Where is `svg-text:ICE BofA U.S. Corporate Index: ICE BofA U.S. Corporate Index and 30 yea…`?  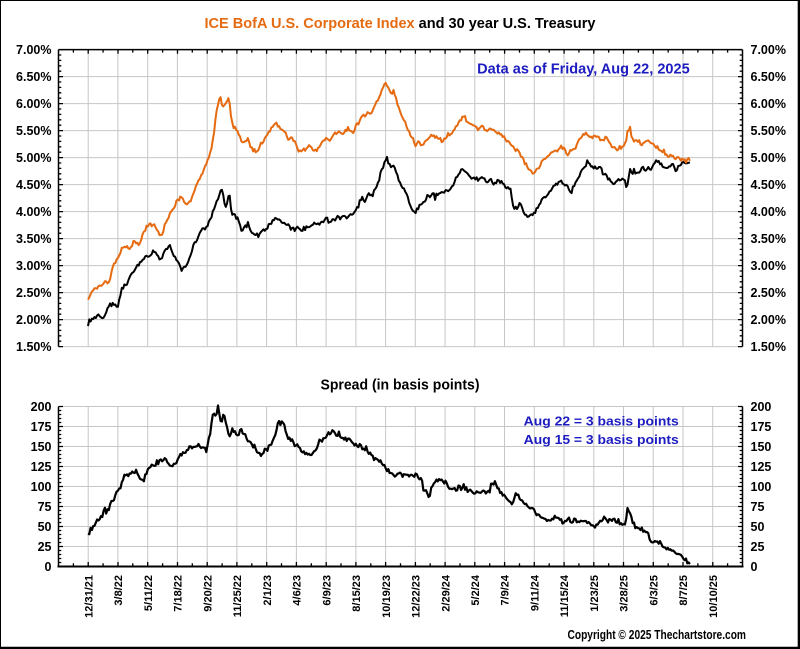 svg-text:ICE BofA U.S. Corporate Index: ICE BofA U.S. Corporate Index and 30 yea… is located at coordinates (400, 24).